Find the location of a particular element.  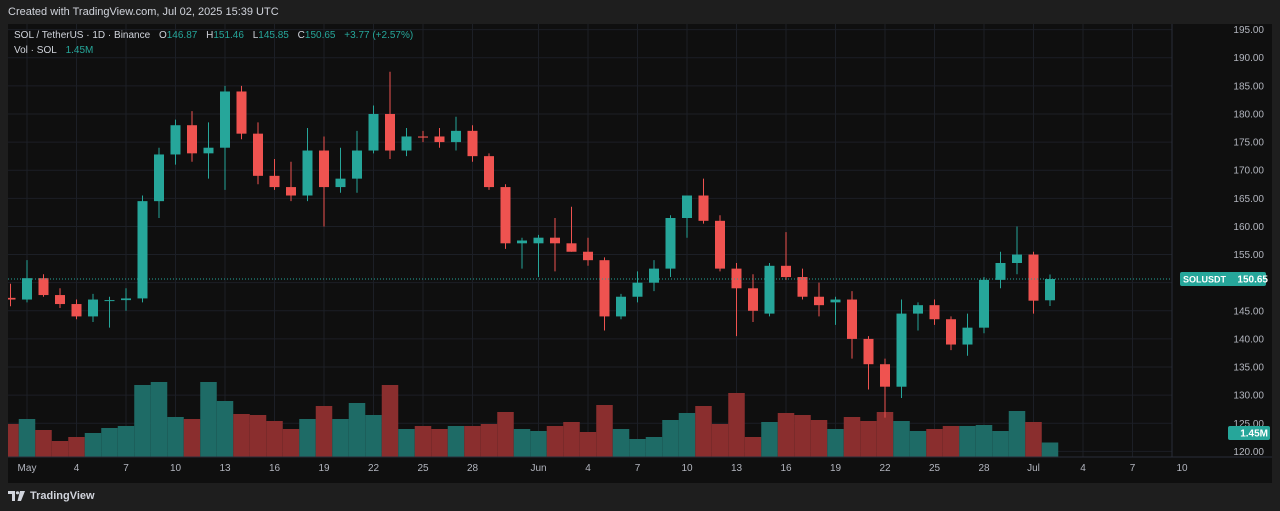

symbol-title: SOL / TetherUS · 1D · Binance is located at coordinates (82, 35).